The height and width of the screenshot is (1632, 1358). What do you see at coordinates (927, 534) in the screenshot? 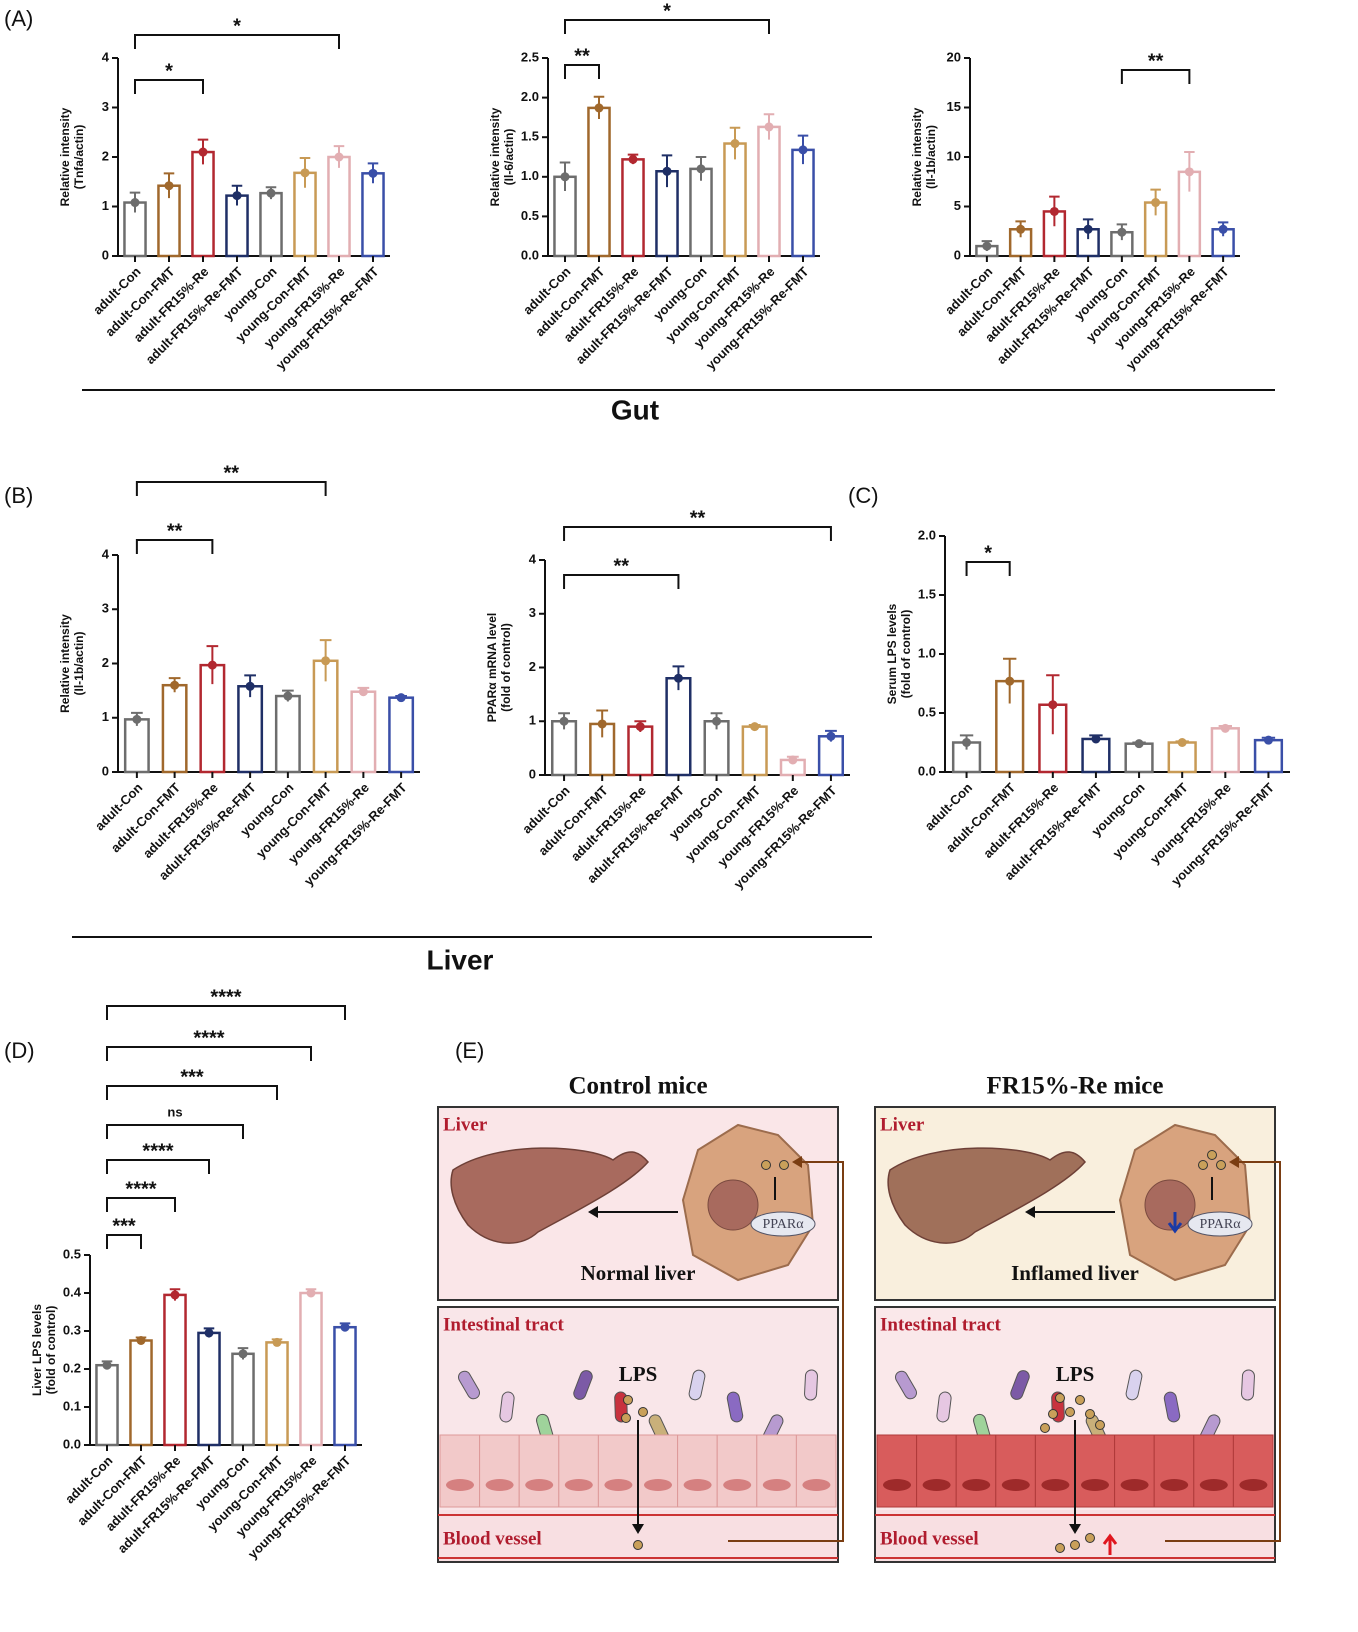
I see `y-tick-label: 2.0` at bounding box center [927, 534].